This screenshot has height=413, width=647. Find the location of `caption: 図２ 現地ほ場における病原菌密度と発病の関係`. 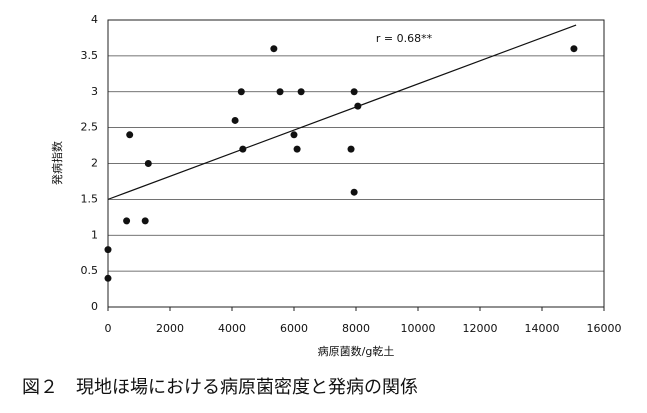

caption: 図２ 現地ほ場における病原菌密度と発病の関係 is located at coordinates (220, 387).